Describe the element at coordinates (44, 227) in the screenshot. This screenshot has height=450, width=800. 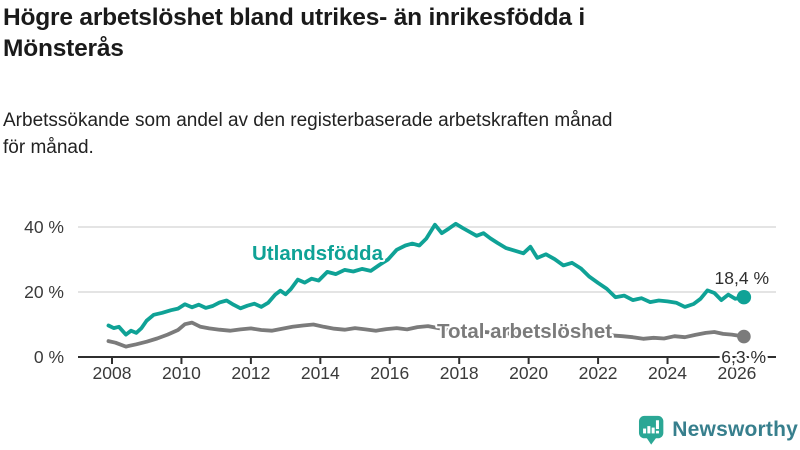
I see `y-tick-label: 40 %` at that location.